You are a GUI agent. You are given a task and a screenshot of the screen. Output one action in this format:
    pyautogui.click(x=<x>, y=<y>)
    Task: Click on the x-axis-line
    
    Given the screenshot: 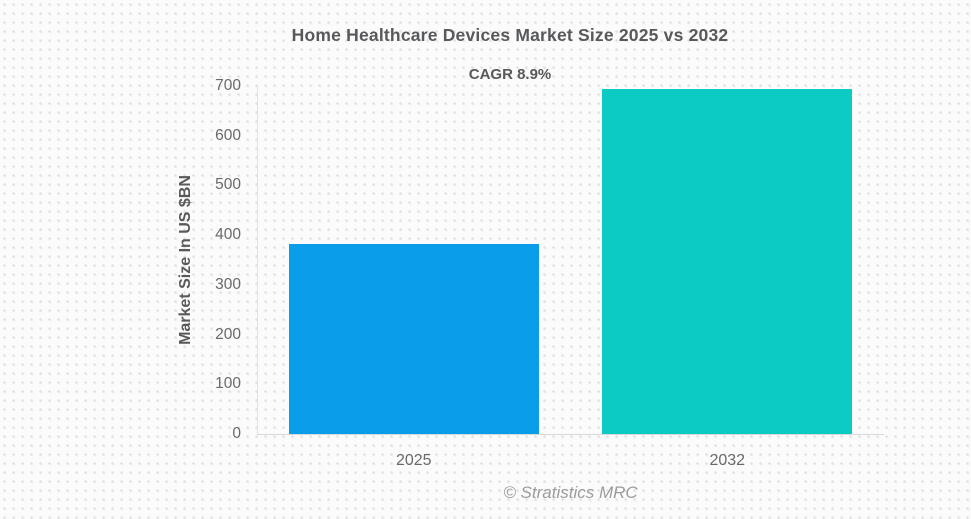 What is the action you would take?
    pyautogui.click(x=570, y=434)
    